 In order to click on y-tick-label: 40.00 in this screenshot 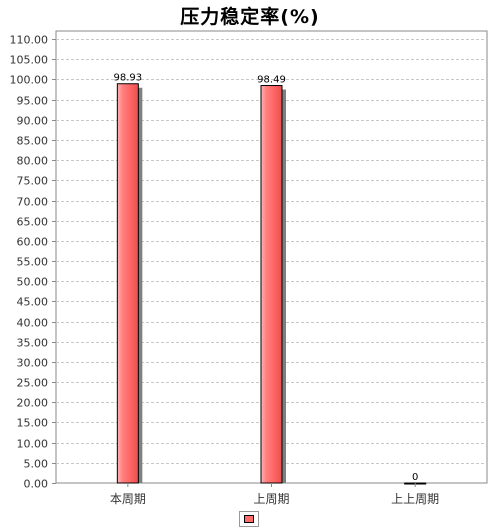, I will do `click(33, 323)`.